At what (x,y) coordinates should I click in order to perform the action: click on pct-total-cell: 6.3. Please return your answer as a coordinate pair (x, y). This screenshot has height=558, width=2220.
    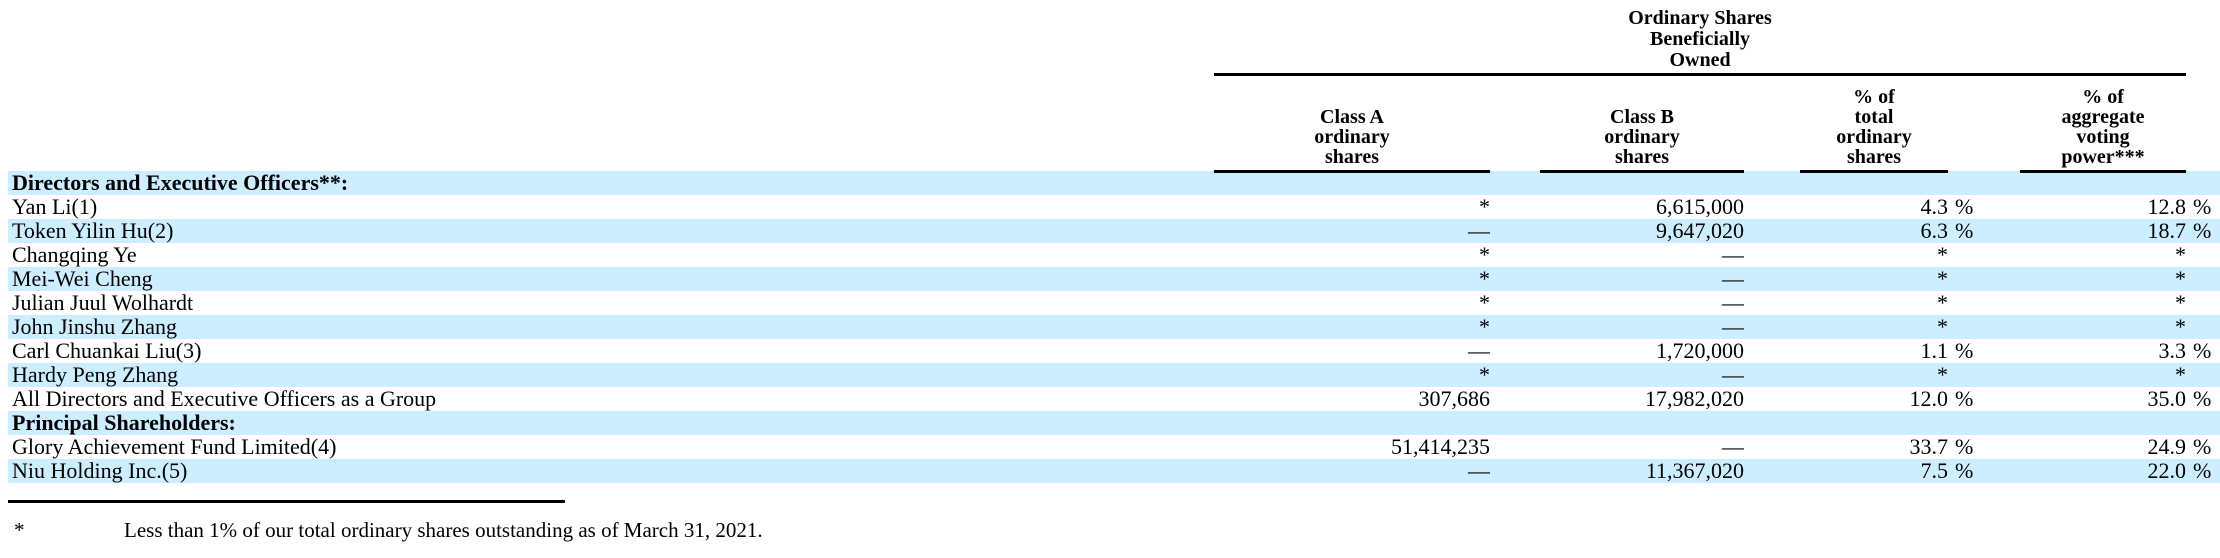
    Looking at the image, I should click on (1934, 231).